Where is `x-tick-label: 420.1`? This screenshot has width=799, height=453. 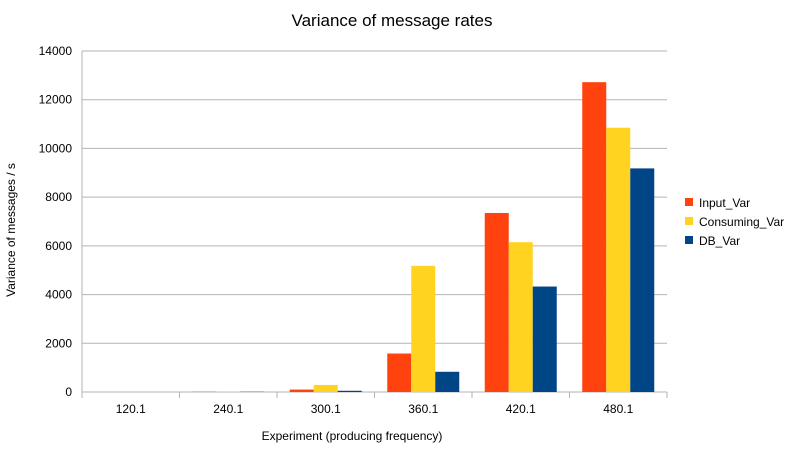 x-tick-label: 420.1 is located at coordinates (521, 409).